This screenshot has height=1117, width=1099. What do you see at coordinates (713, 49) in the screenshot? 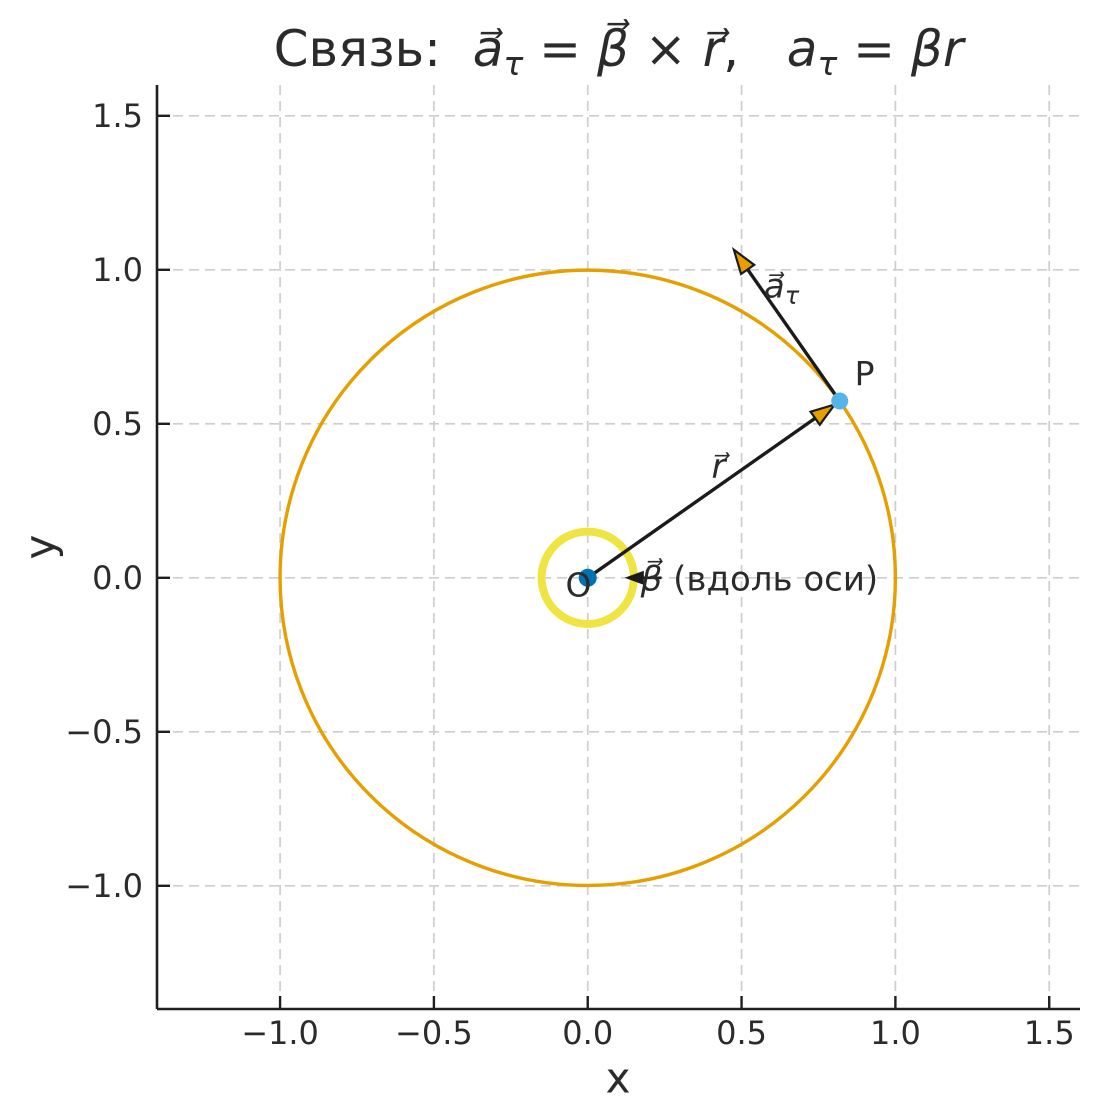
I see `title-token: r⃗` at bounding box center [713, 49].